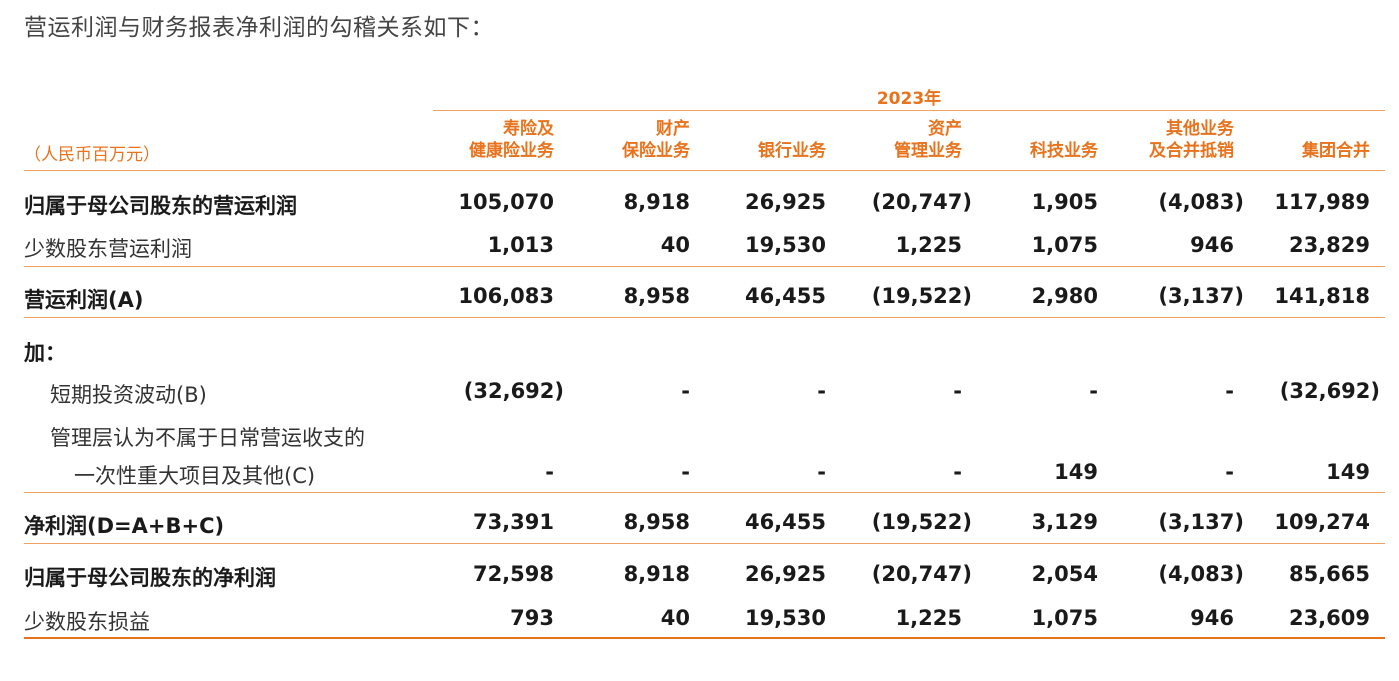 The height and width of the screenshot is (681, 1399). Describe the element at coordinates (532, 618) in the screenshot. I see `table-cell: 793` at that location.